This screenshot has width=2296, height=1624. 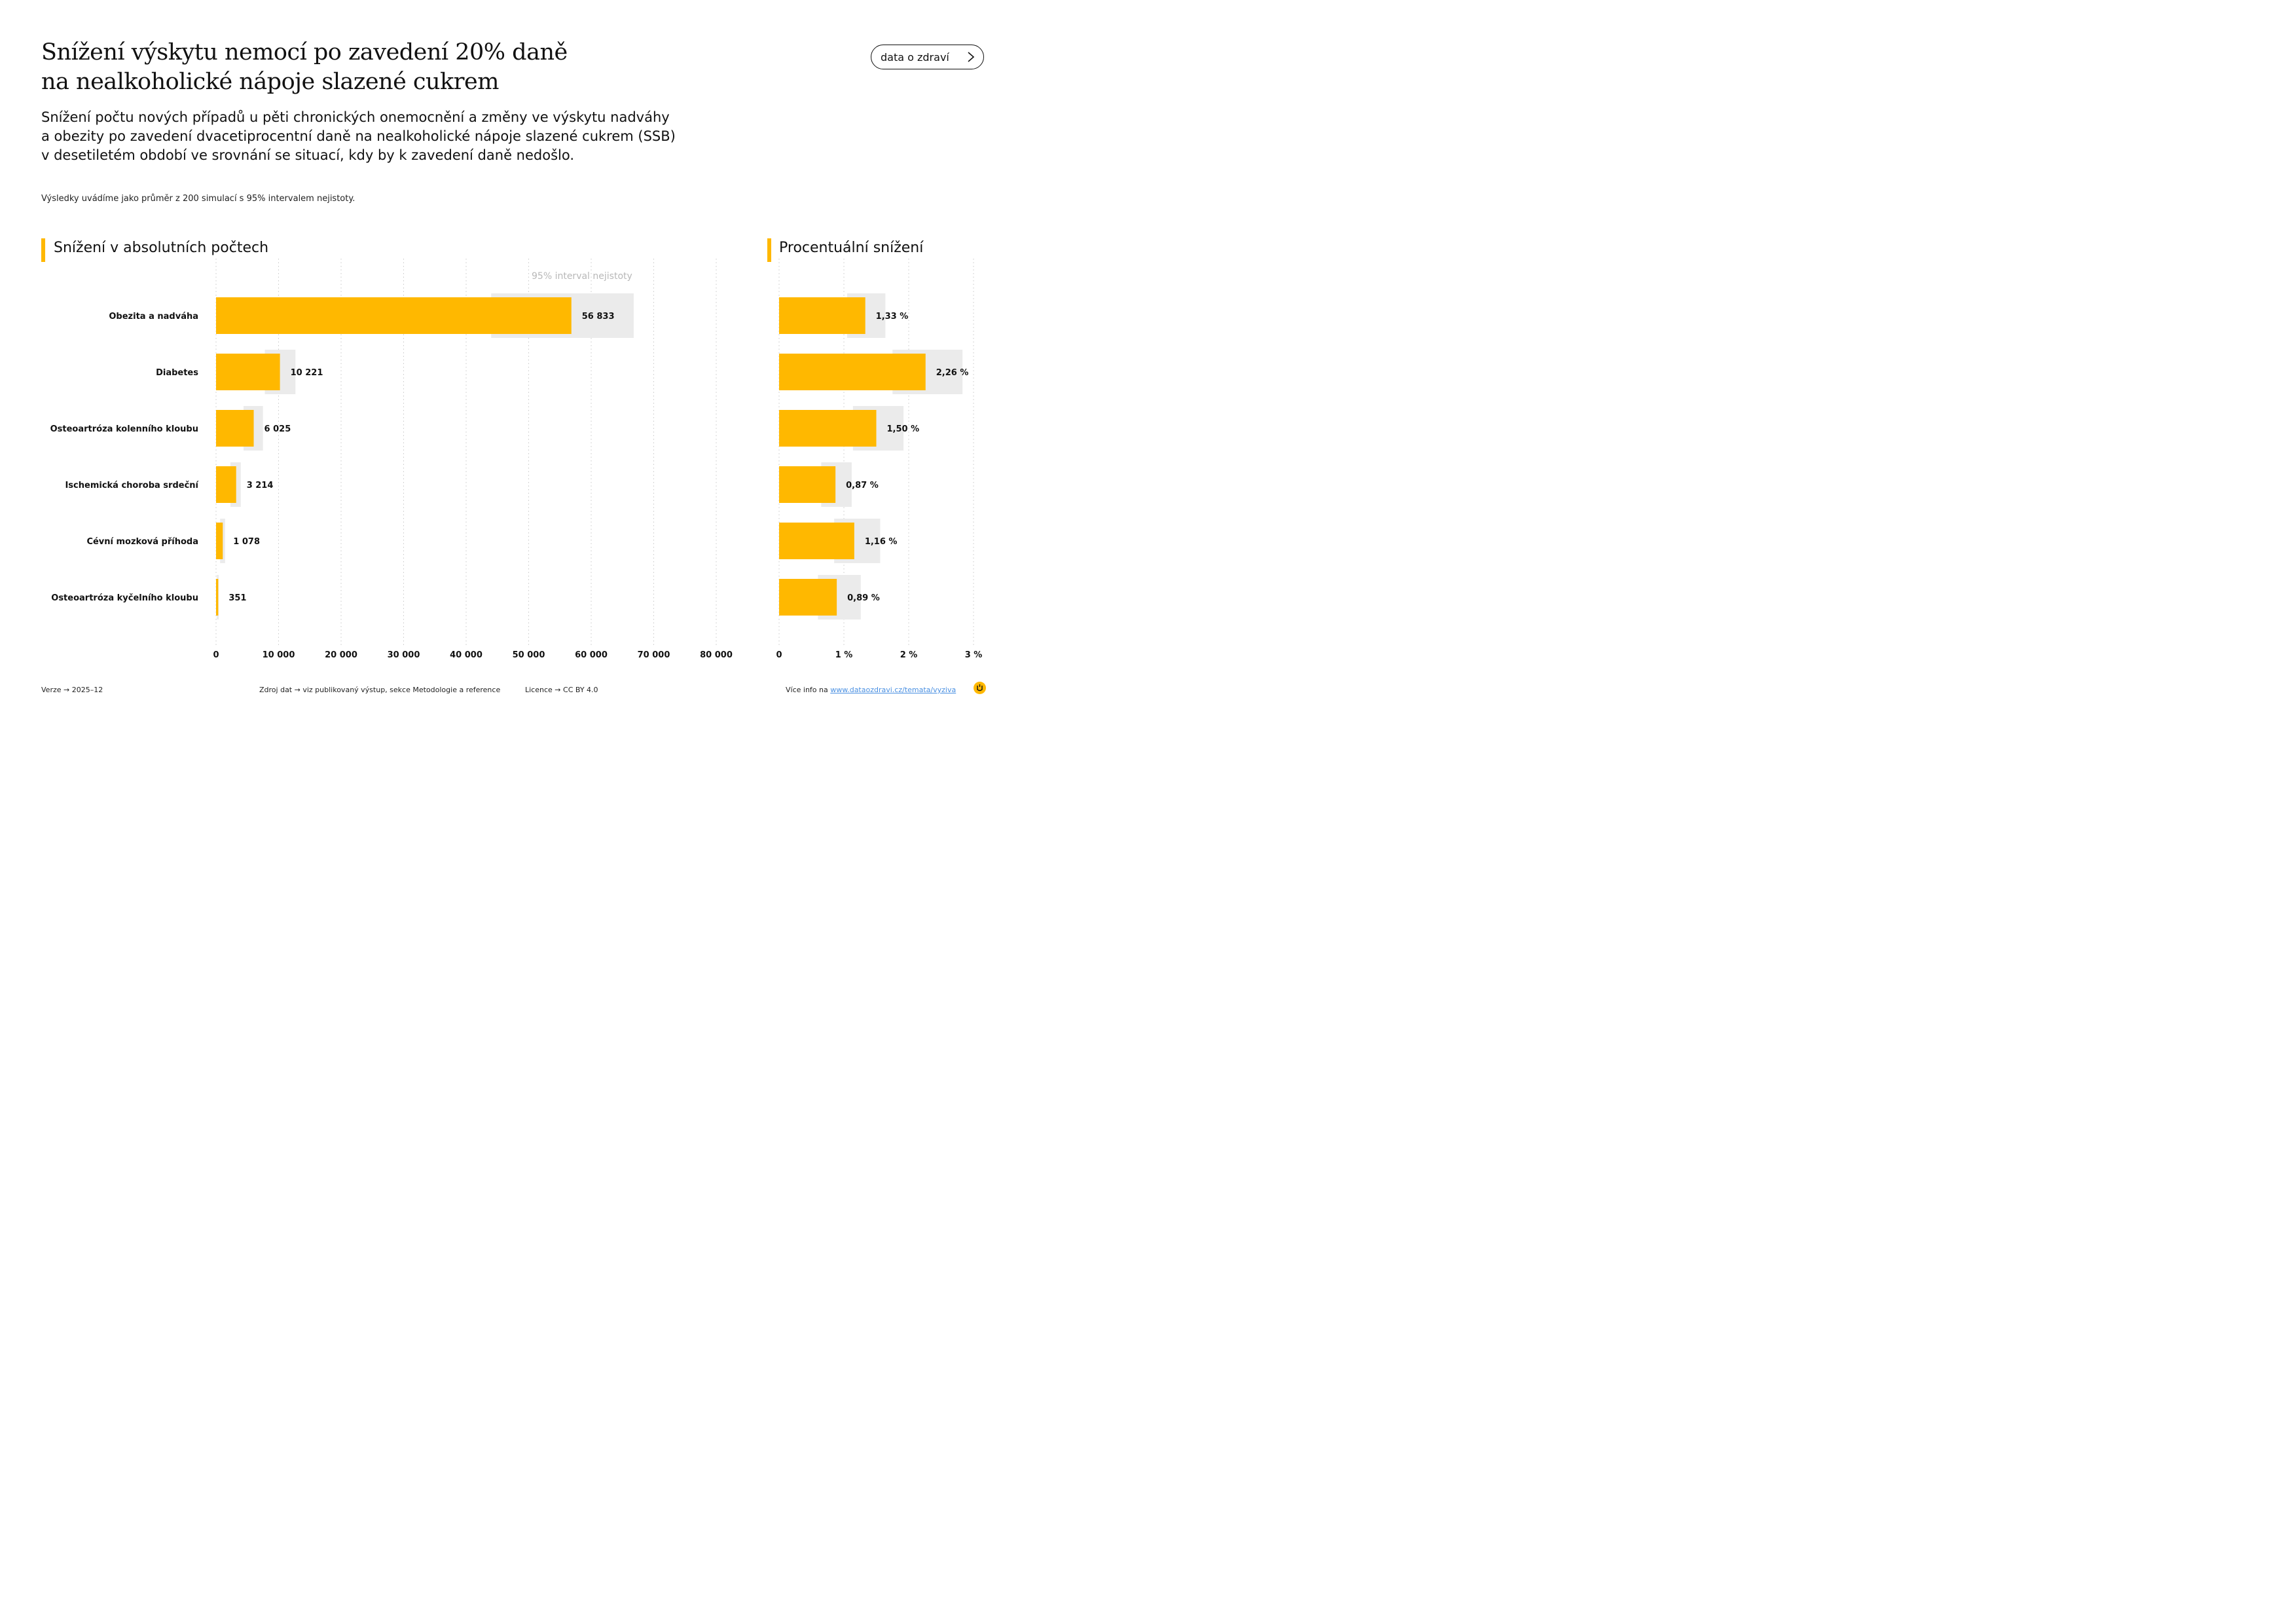 I want to click on chevron-right-icon, so click(x=971, y=57).